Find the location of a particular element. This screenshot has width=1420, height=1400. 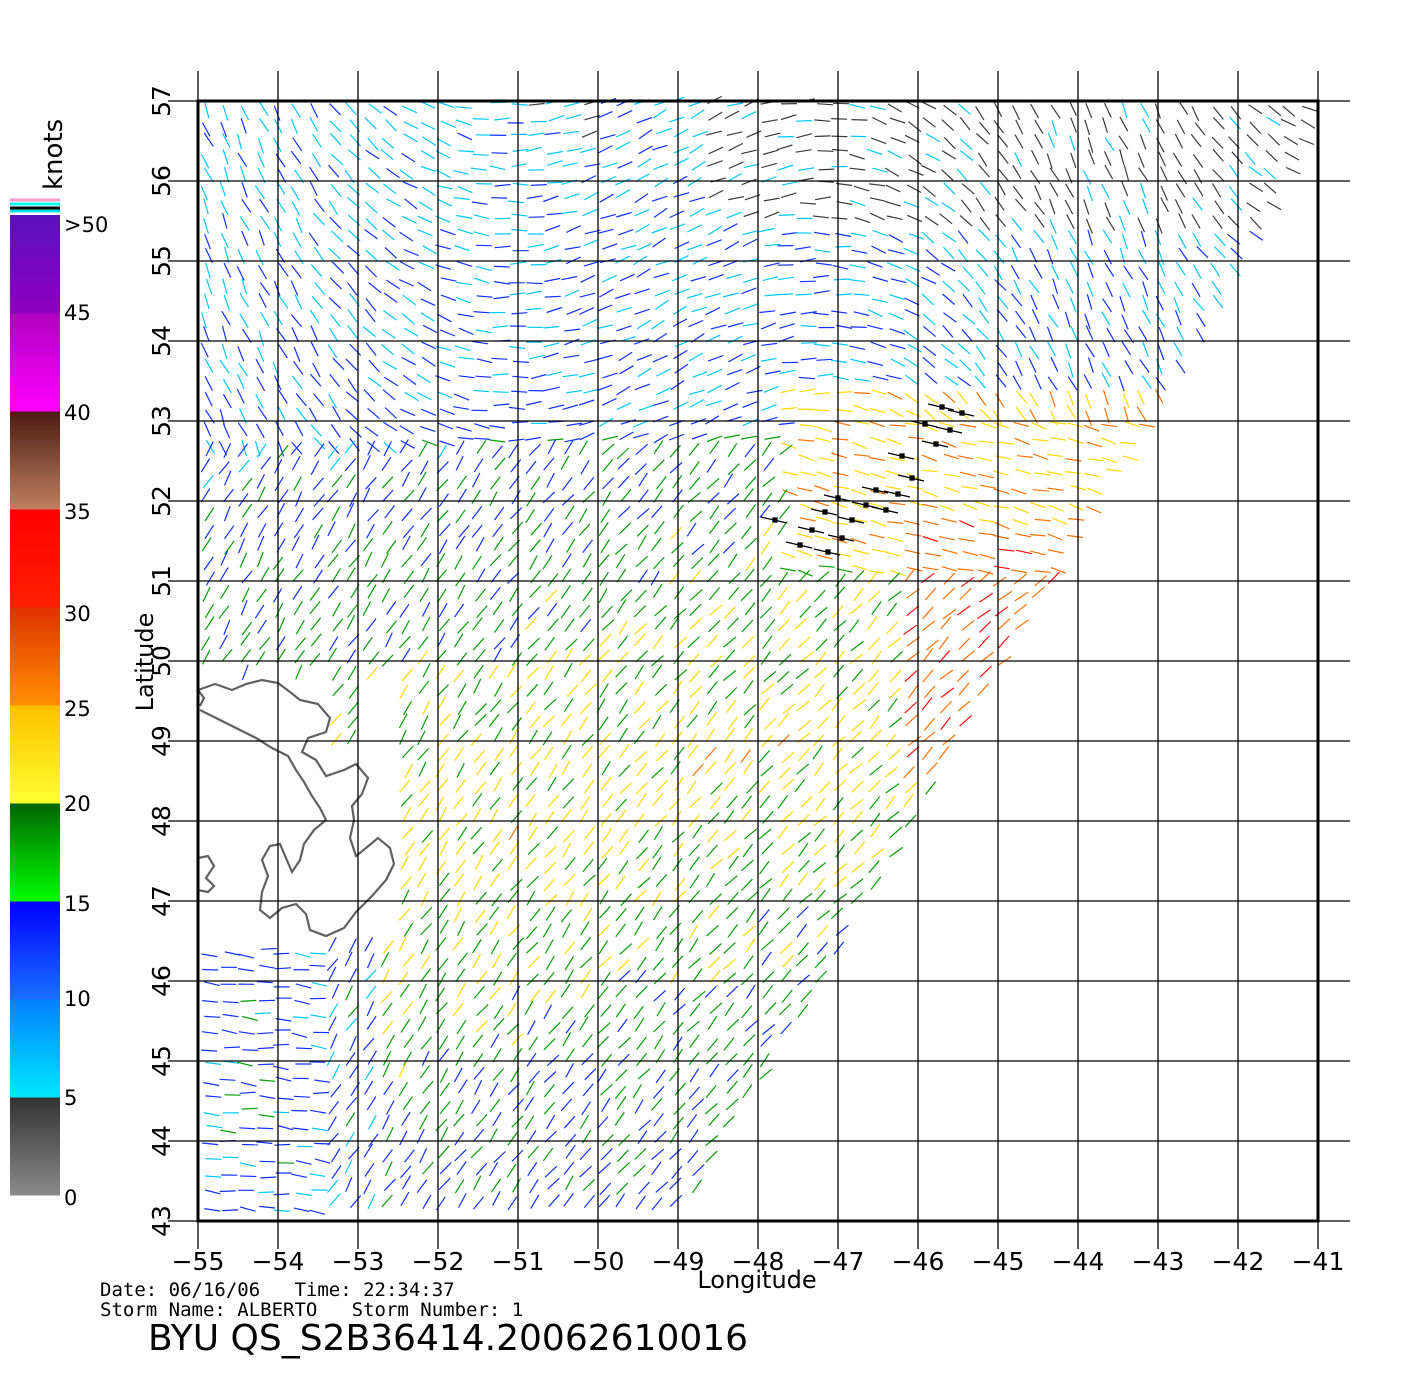

legend-title: knots is located at coordinates (54, 154).